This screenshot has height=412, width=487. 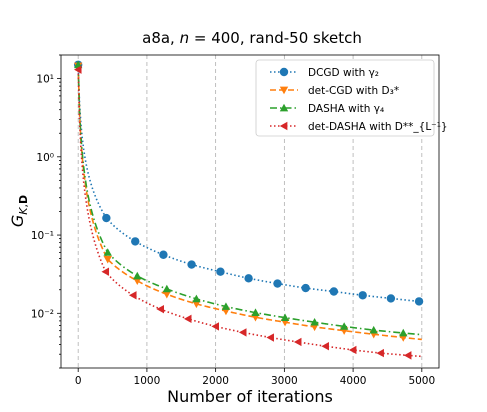 What do you see at coordinates (45, 158) in the screenshot?
I see `y-tick-label: 10⁰` at bounding box center [45, 158].